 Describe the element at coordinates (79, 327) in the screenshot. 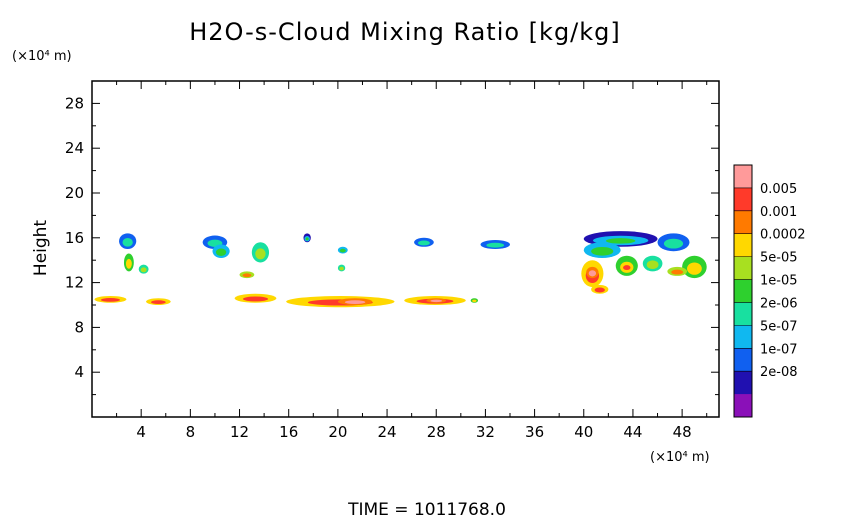

I see `y-tick-label: 8` at that location.